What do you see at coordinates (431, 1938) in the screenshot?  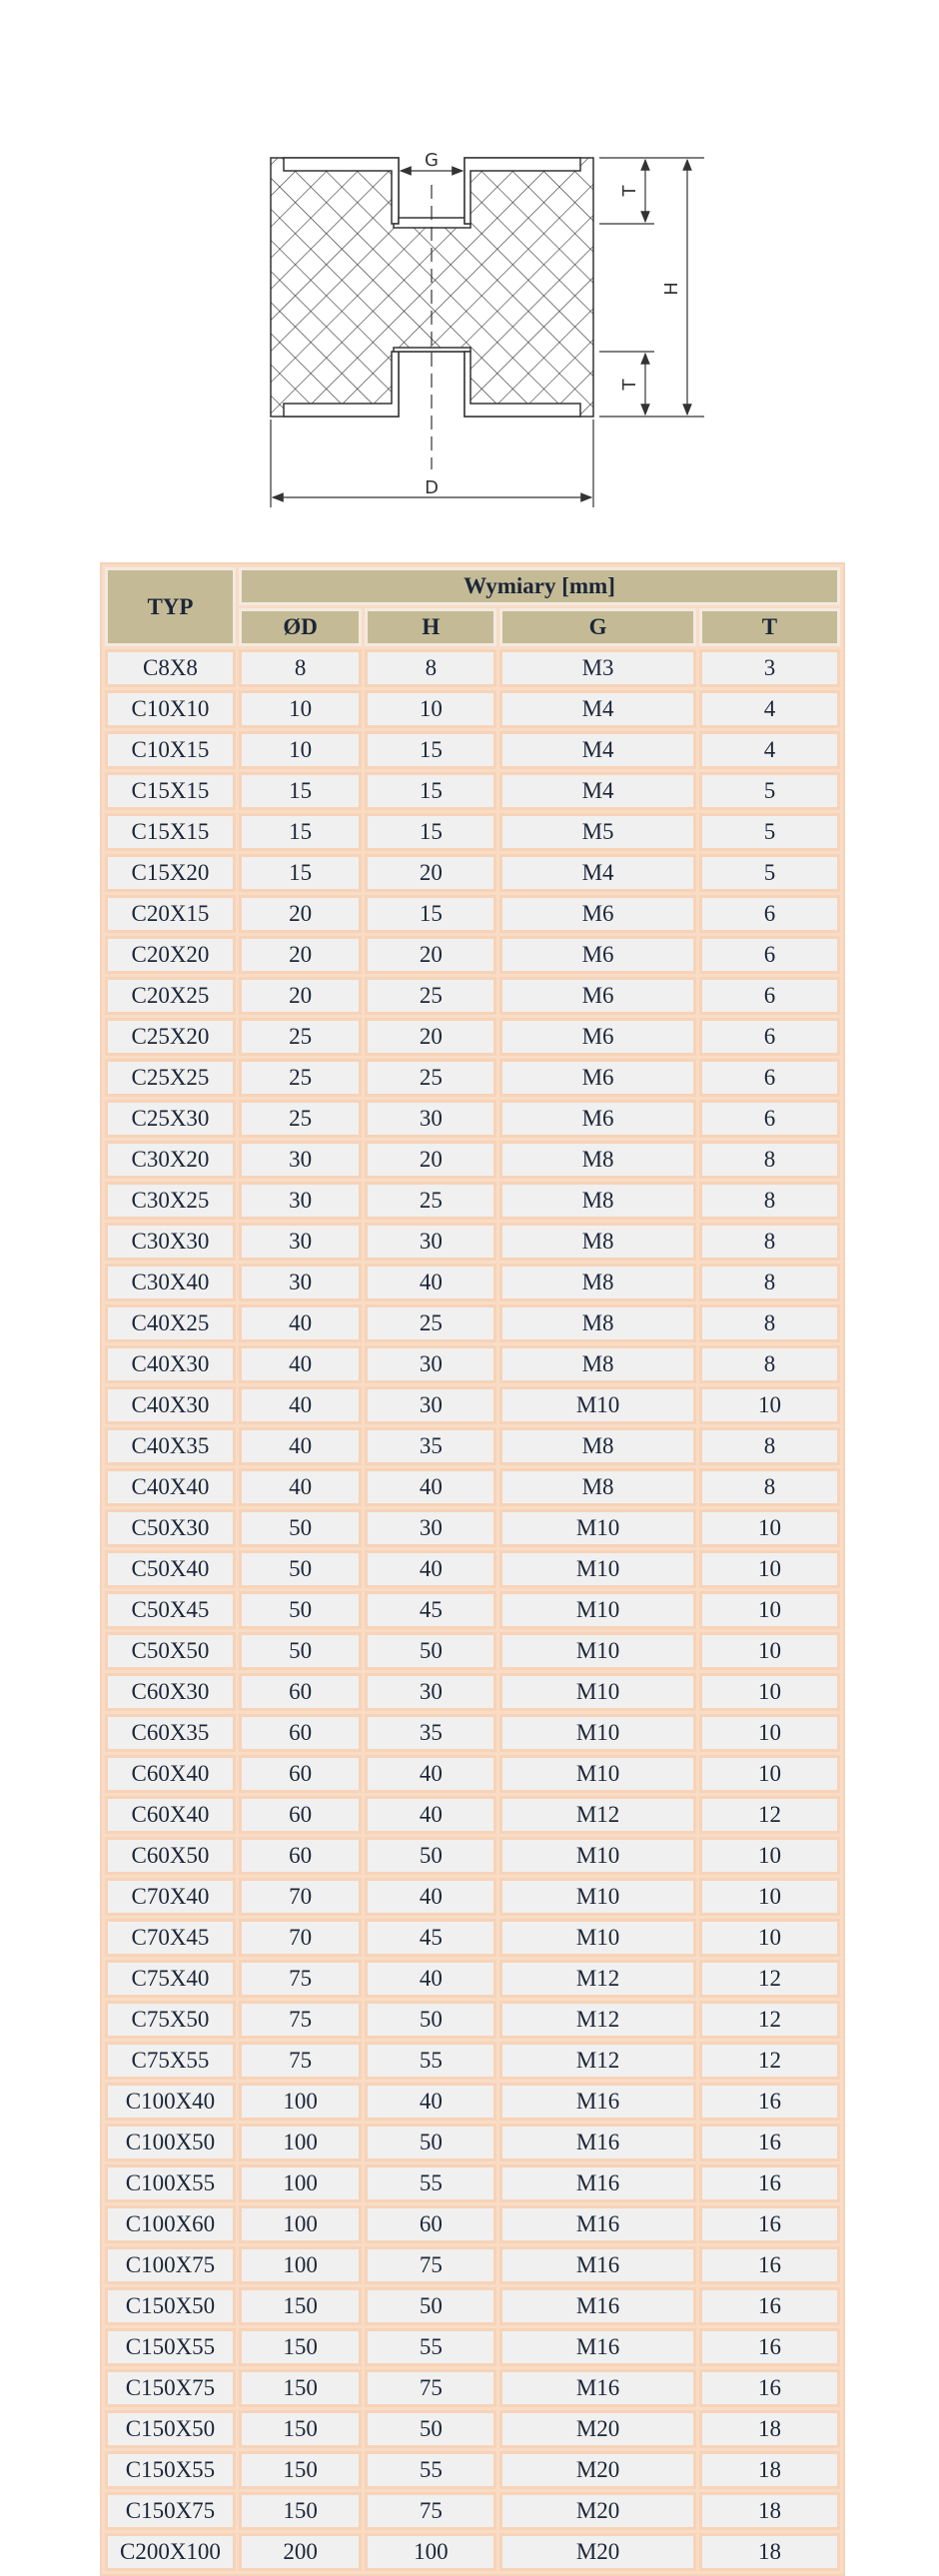 I see `cell-h: 45` at bounding box center [431, 1938].